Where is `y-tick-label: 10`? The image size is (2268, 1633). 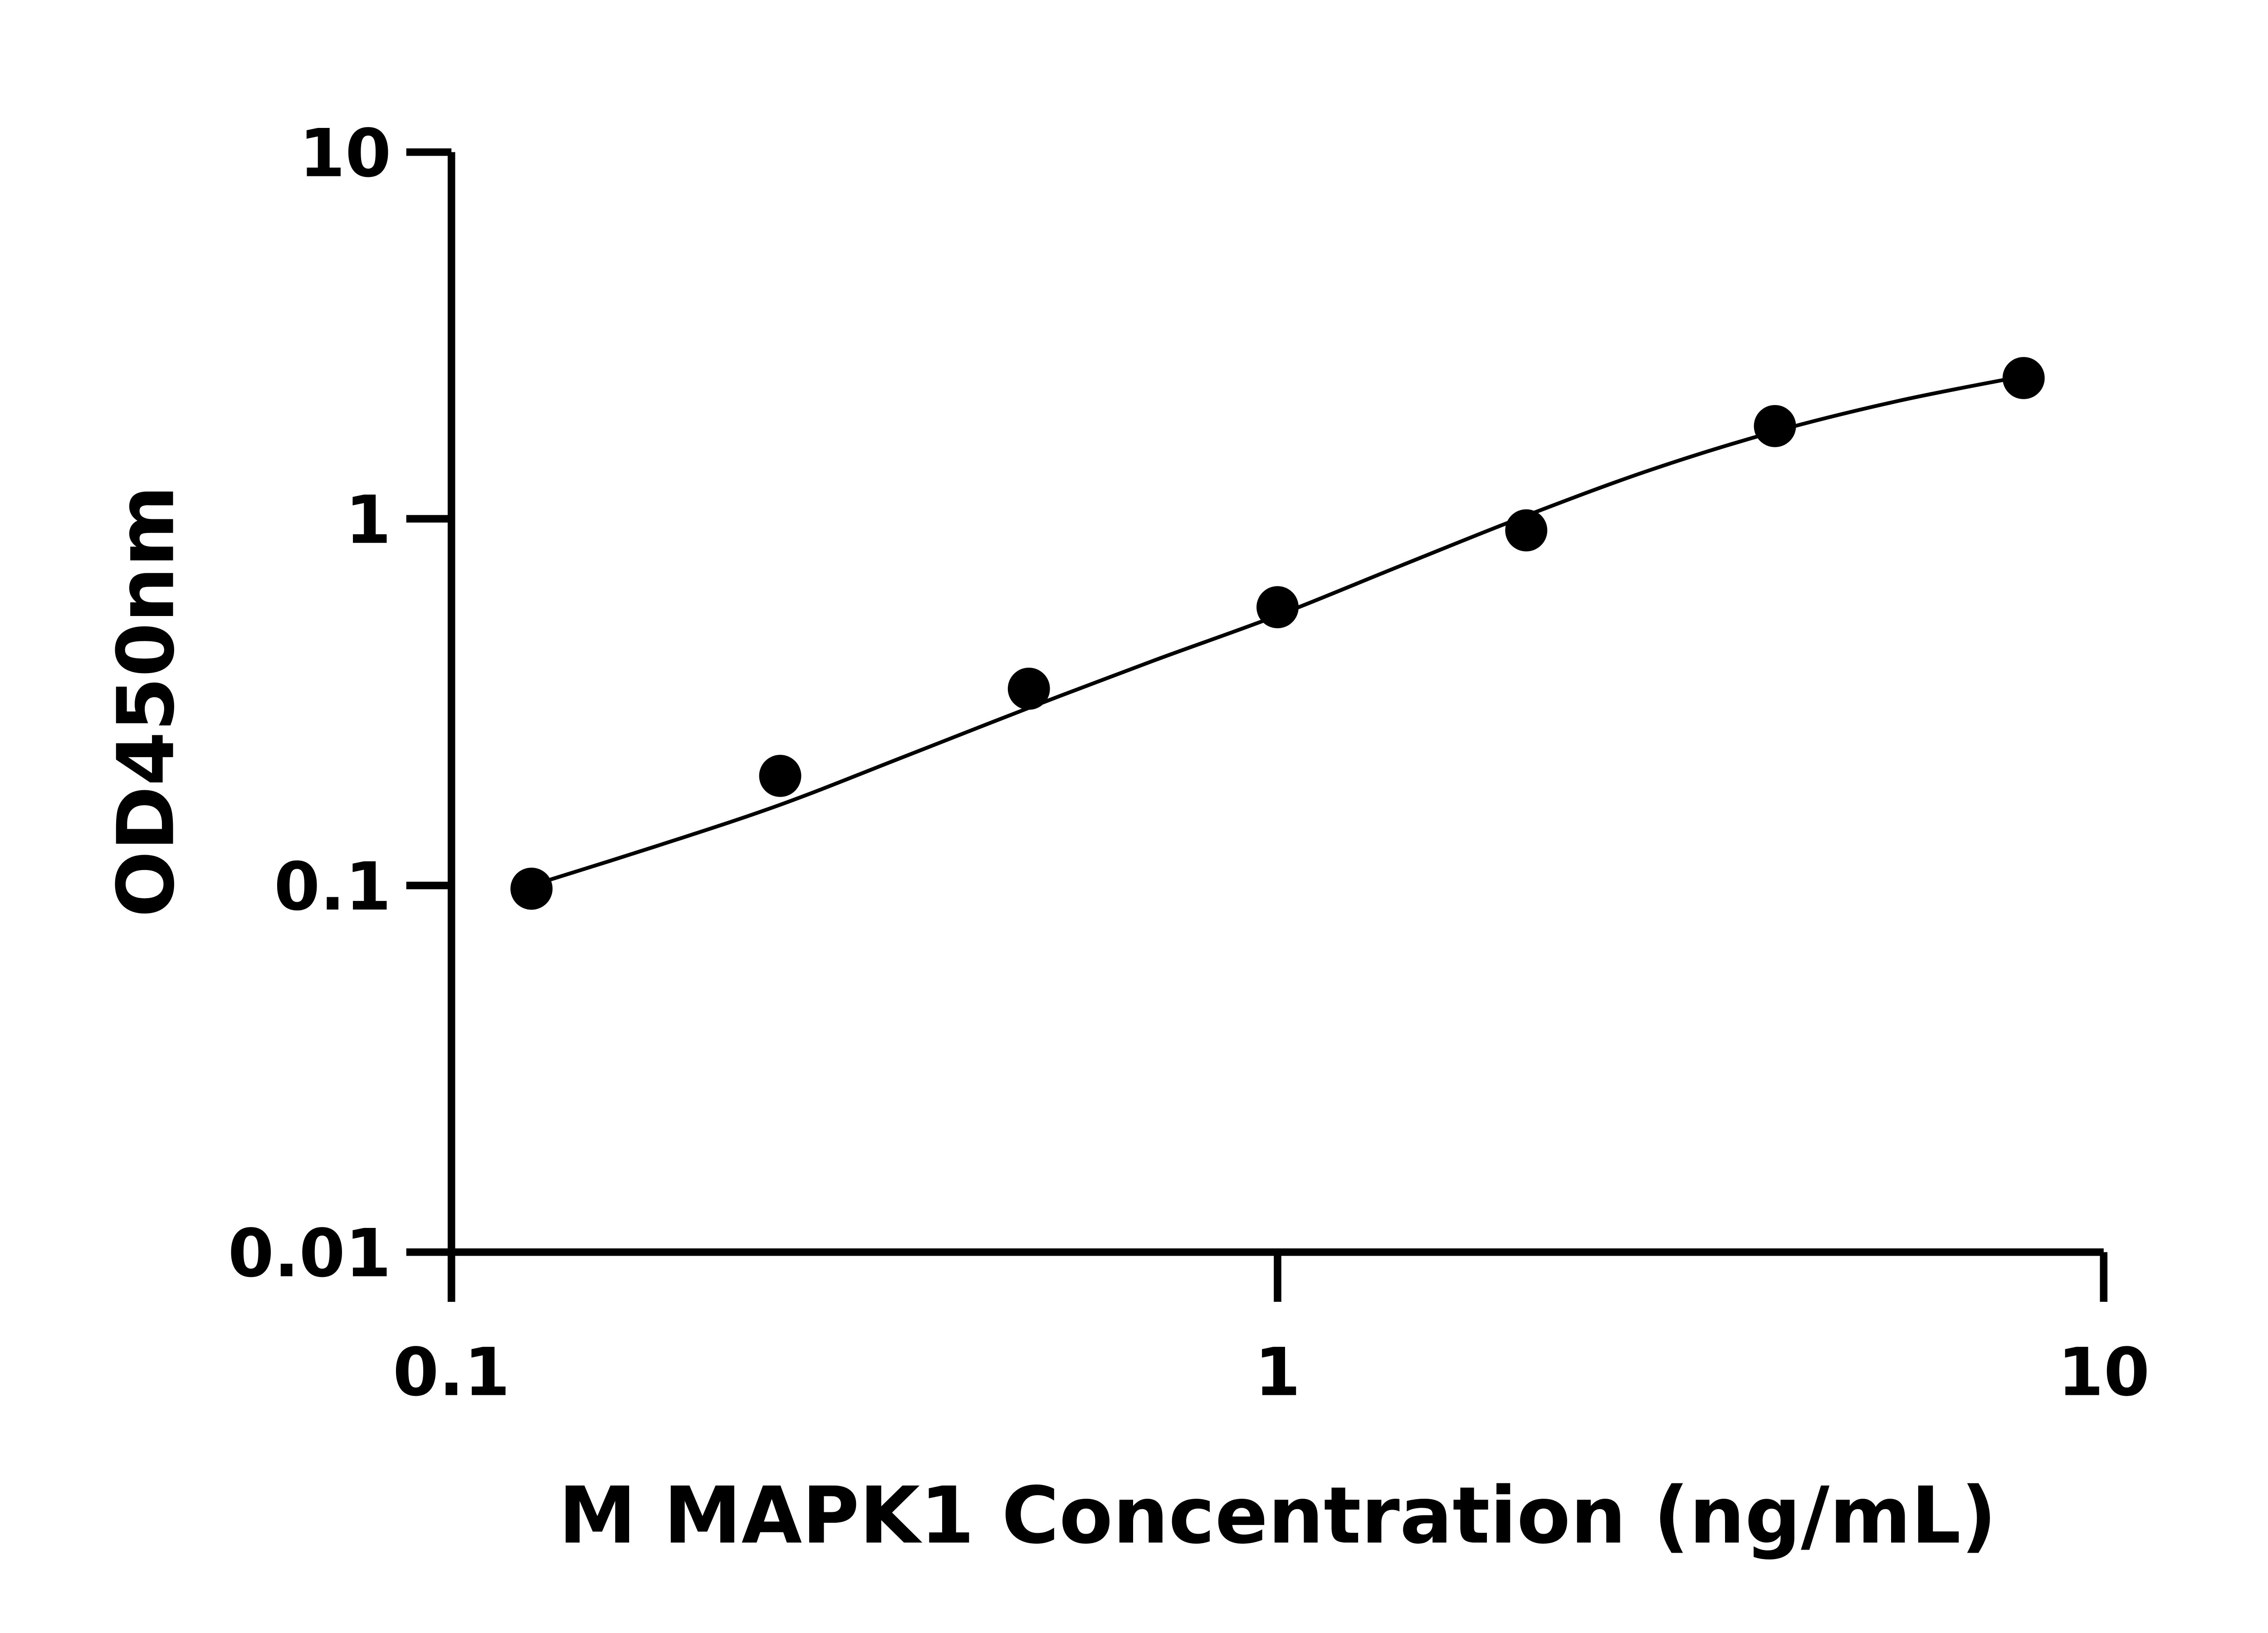 y-tick-label: 10 is located at coordinates (345, 153).